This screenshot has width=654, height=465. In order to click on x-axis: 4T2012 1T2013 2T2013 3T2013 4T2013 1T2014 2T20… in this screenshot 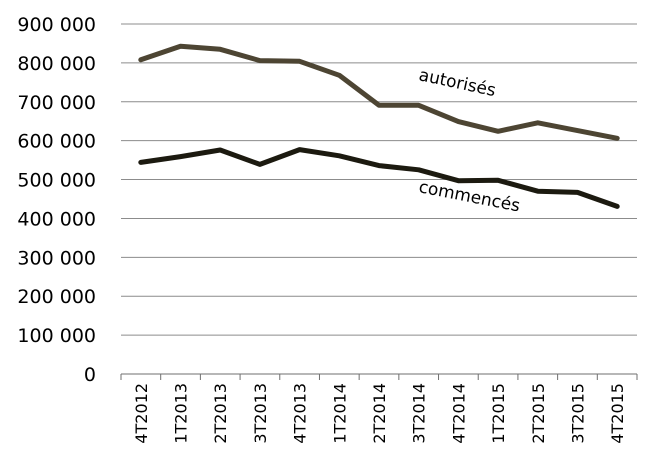, I will do `click(379, 408)`.